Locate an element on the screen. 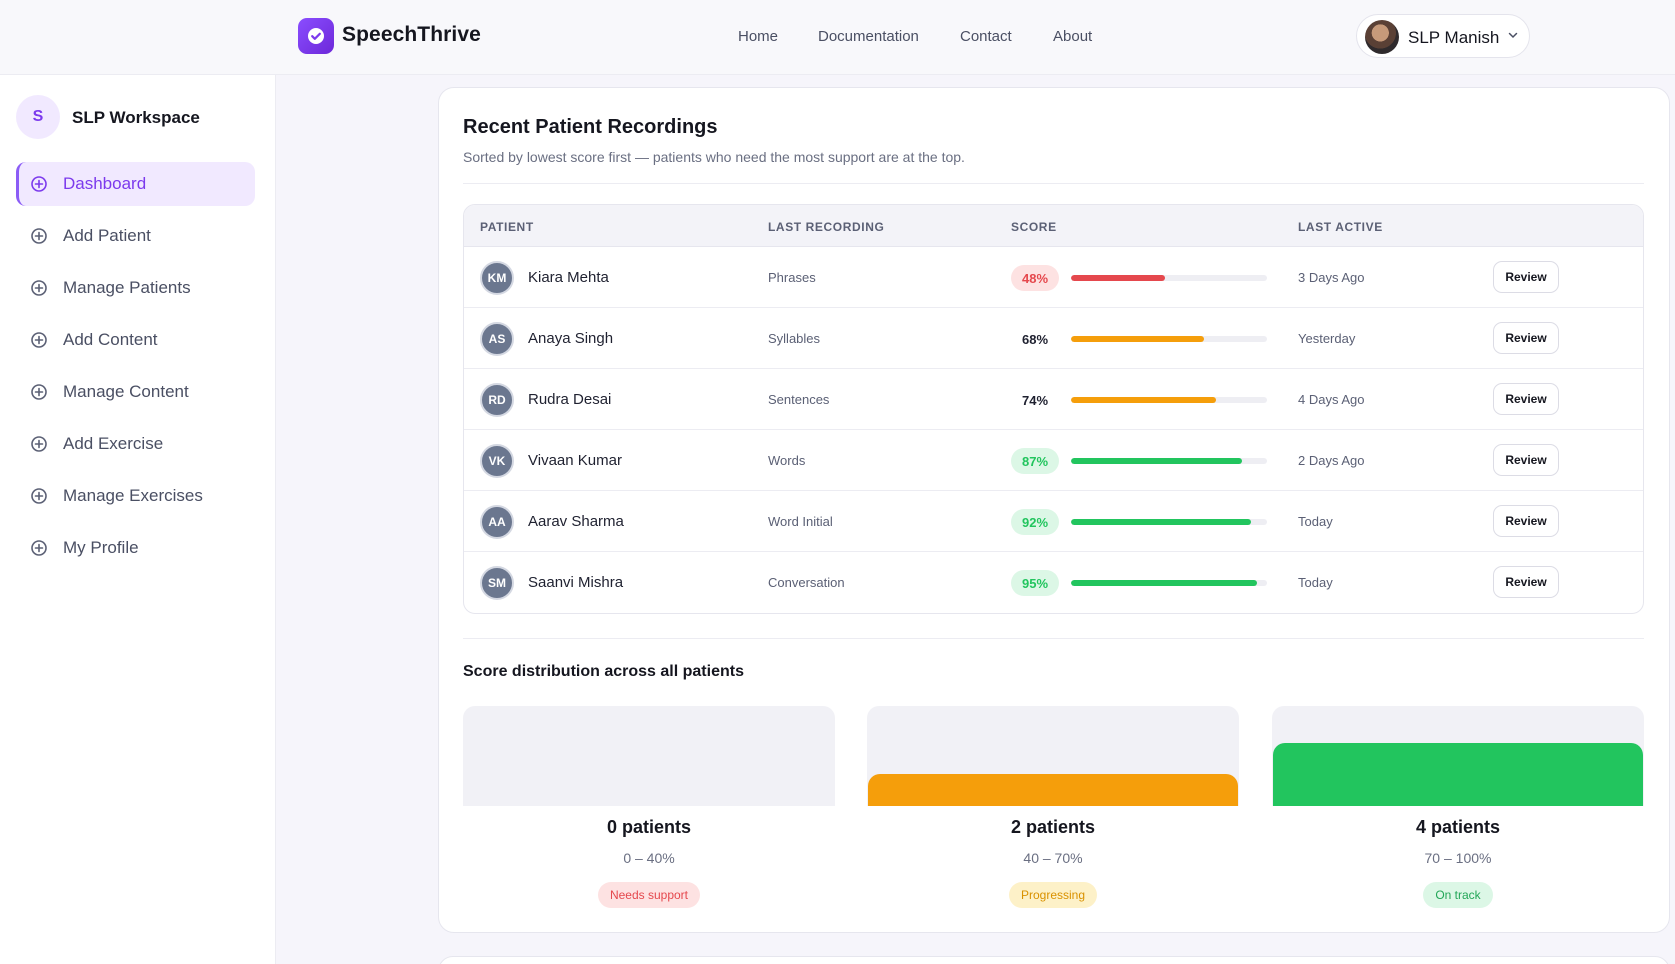  patient-name: Vivaan Kumar is located at coordinates (575, 460).